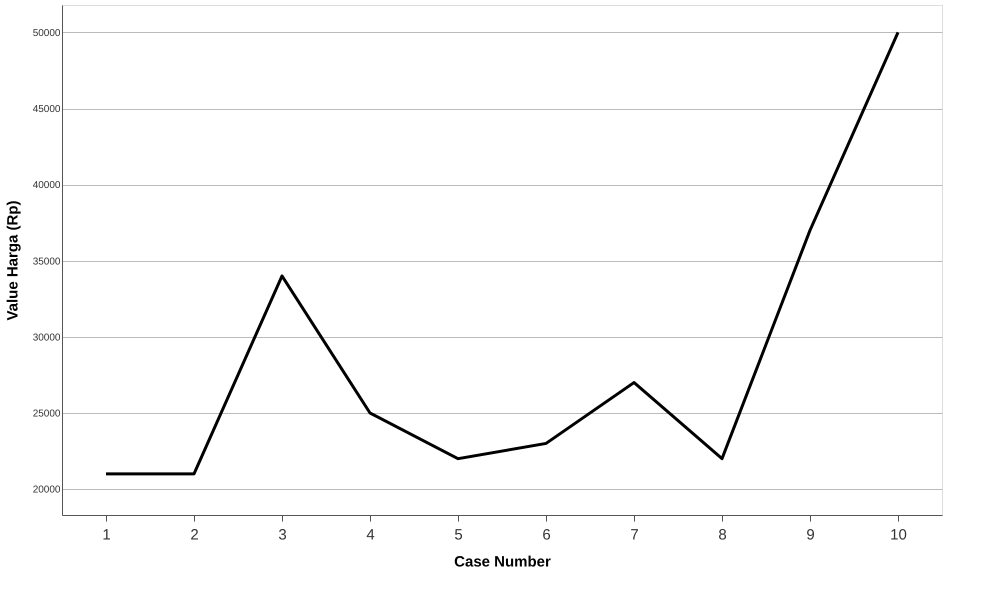 Image resolution: width=991 pixels, height=593 pixels. What do you see at coordinates (503, 562) in the screenshot?
I see `x-axis-title: Case Number` at bounding box center [503, 562].